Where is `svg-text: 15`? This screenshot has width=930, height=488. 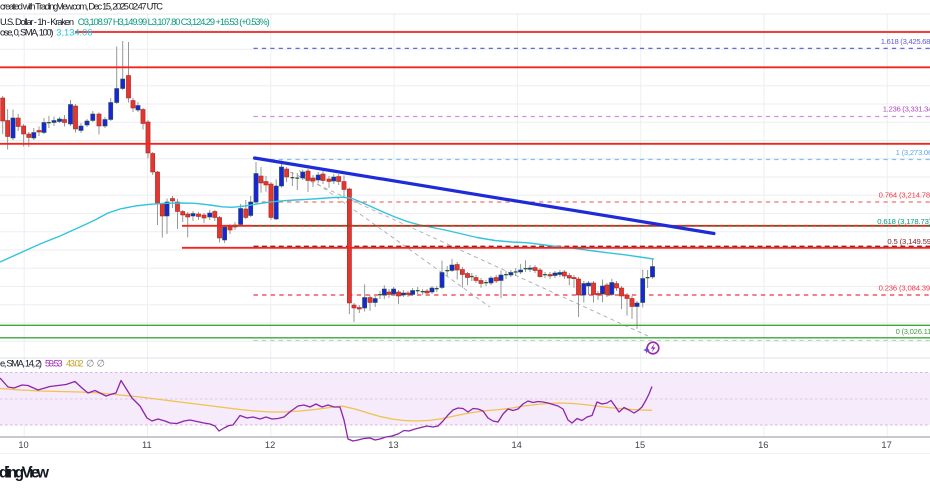
svg-text: 15 is located at coordinates (640, 445).